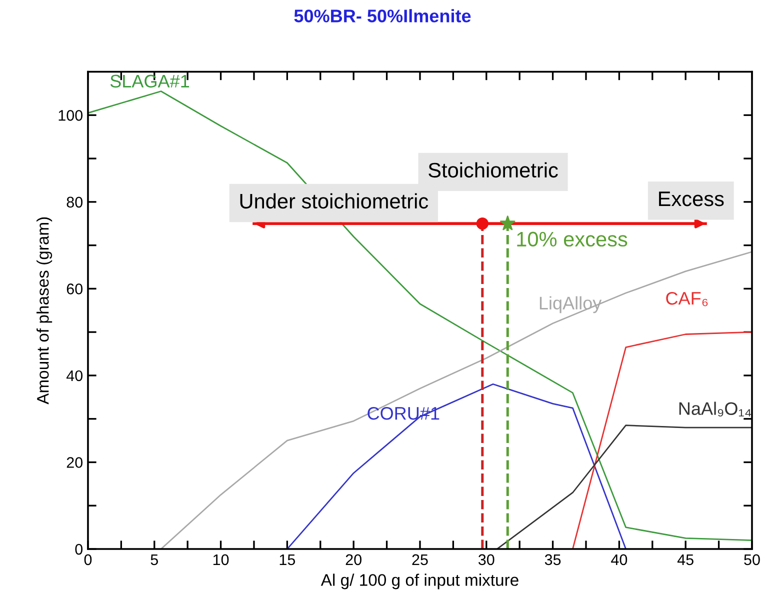 This screenshot has height=608, width=765. I want to click on series-label: LiqAlloy, so click(571, 305).